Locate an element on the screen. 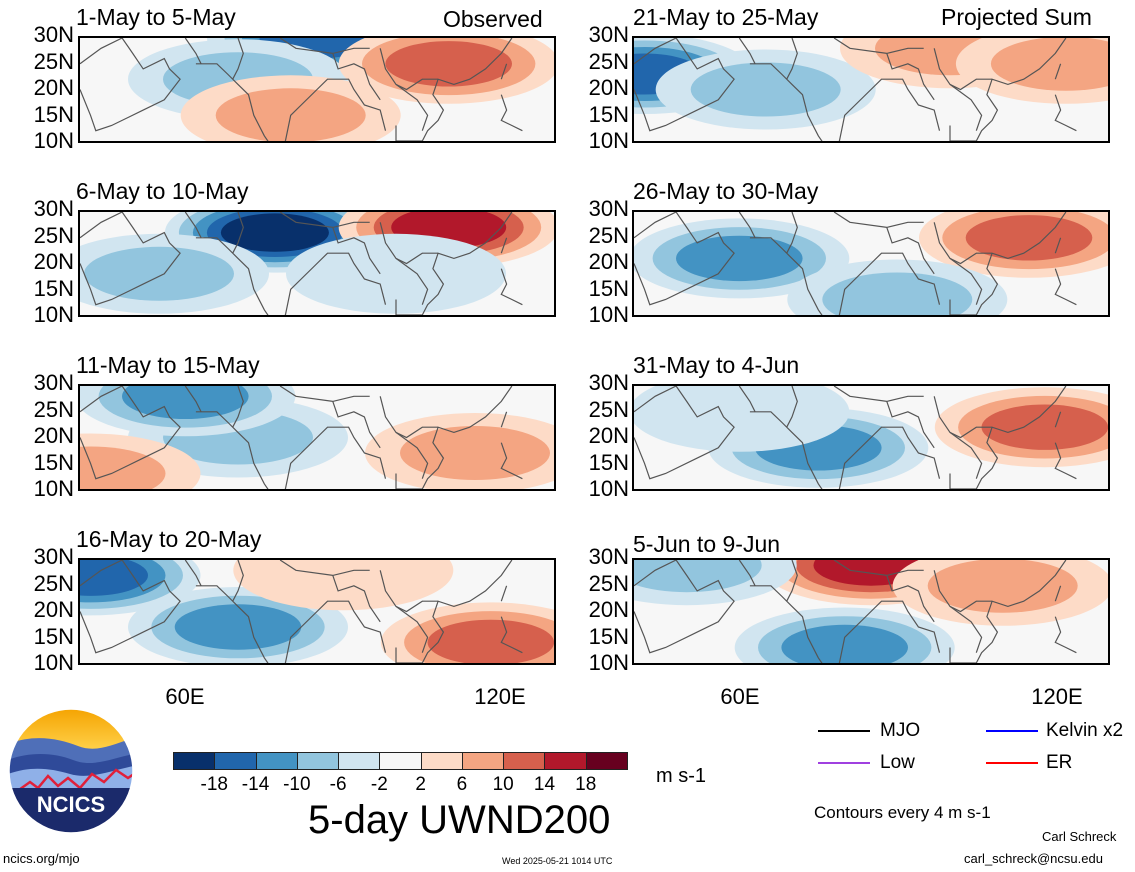  panel-title: 6-May to 10-May is located at coordinates (162, 191).